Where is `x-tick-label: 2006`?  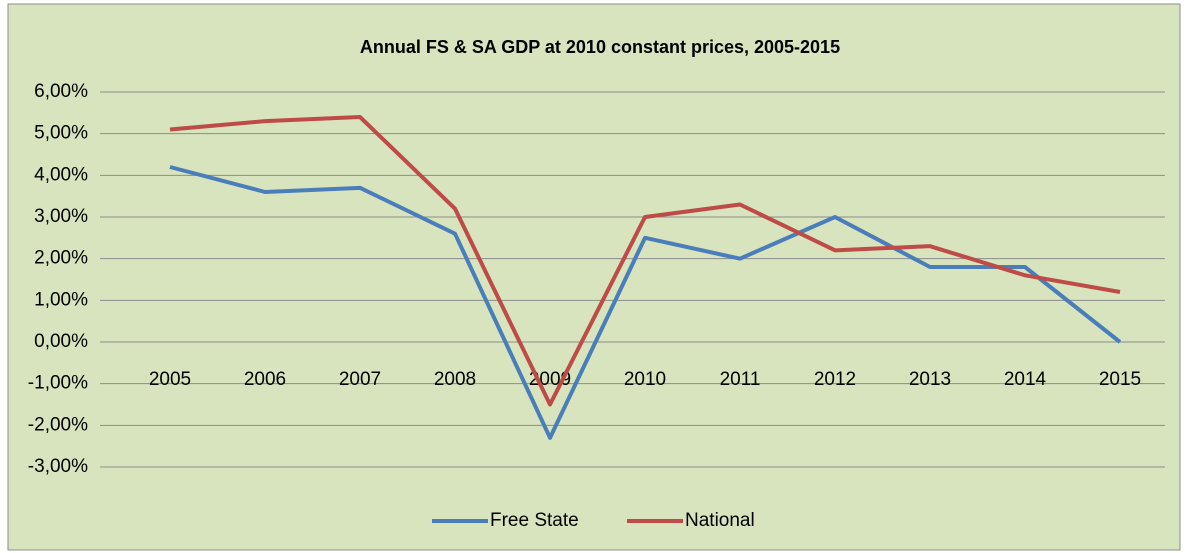
x-tick-label: 2006 is located at coordinates (265, 379).